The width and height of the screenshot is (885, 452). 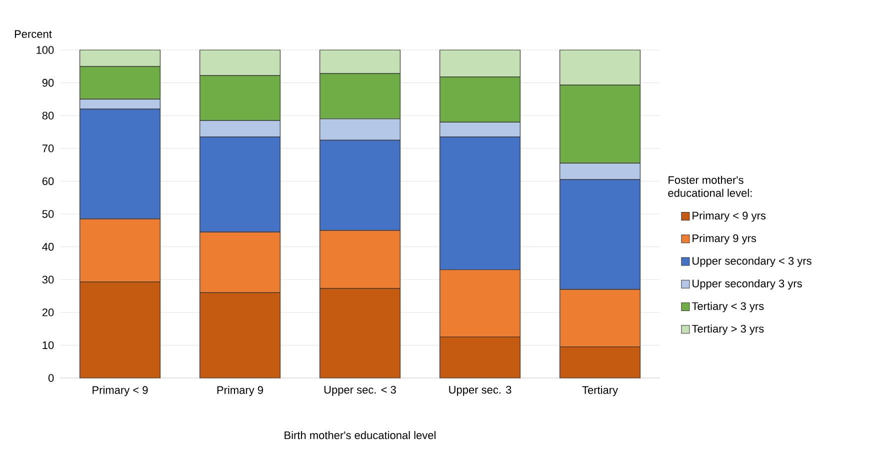 What do you see at coordinates (240, 391) in the screenshot?
I see `x-tick-label: Primary 9` at bounding box center [240, 391].